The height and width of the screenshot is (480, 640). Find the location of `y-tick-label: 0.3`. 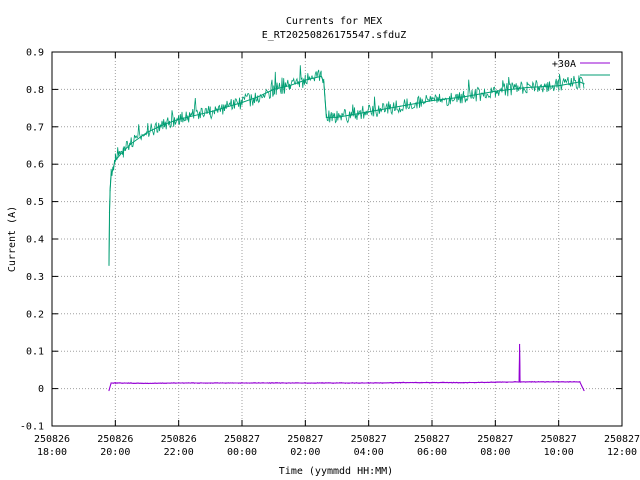

y-tick-label: 0.3 is located at coordinates (35, 277).